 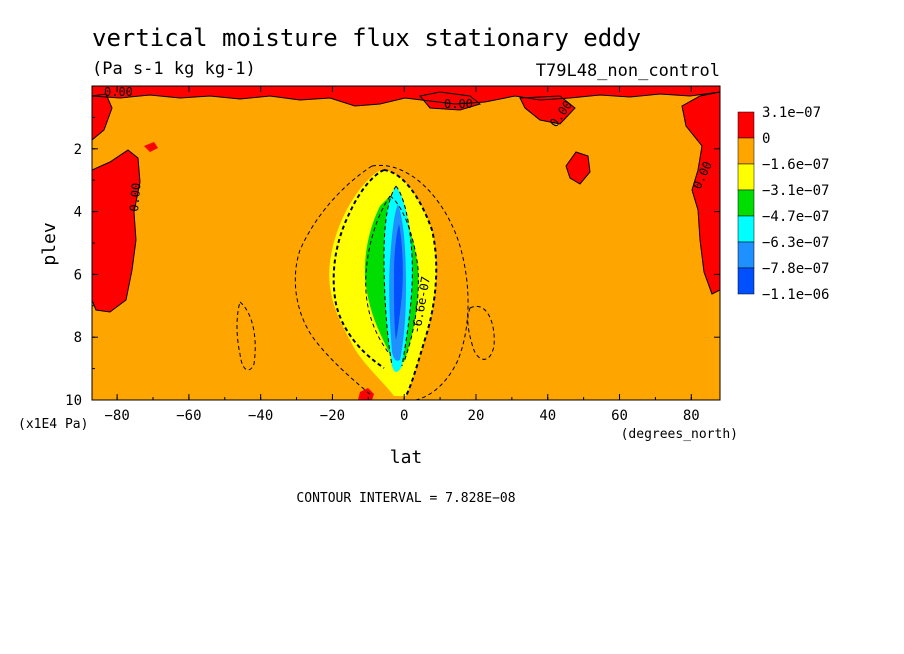 I want to click on negative-contours, so click(x=365, y=282).